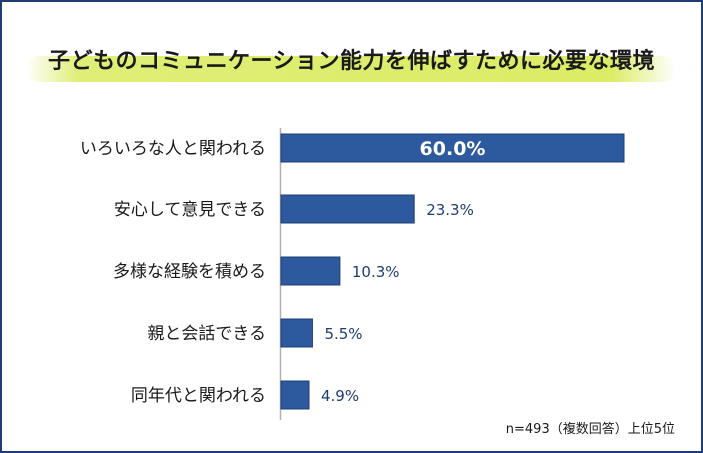  I want to click on category-label: 安心して意見できる, so click(190, 210).